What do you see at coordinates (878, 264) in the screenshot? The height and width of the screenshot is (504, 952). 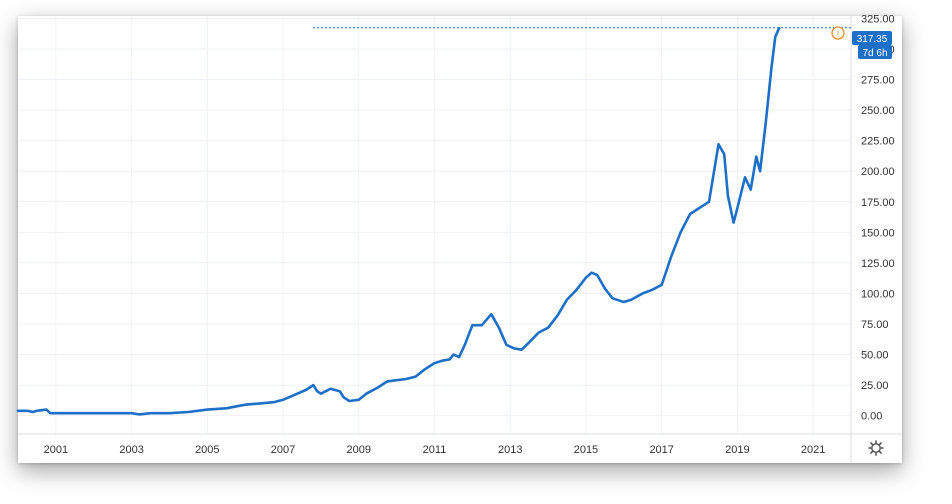 I see `y-tick-label: 125.00` at bounding box center [878, 264].